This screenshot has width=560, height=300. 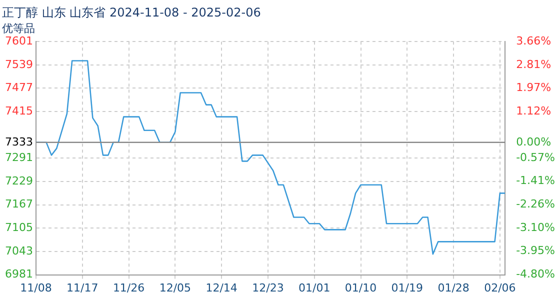 What do you see at coordinates (18, 111) in the screenshot?
I see `y-tick-label: 7415` at bounding box center [18, 111].